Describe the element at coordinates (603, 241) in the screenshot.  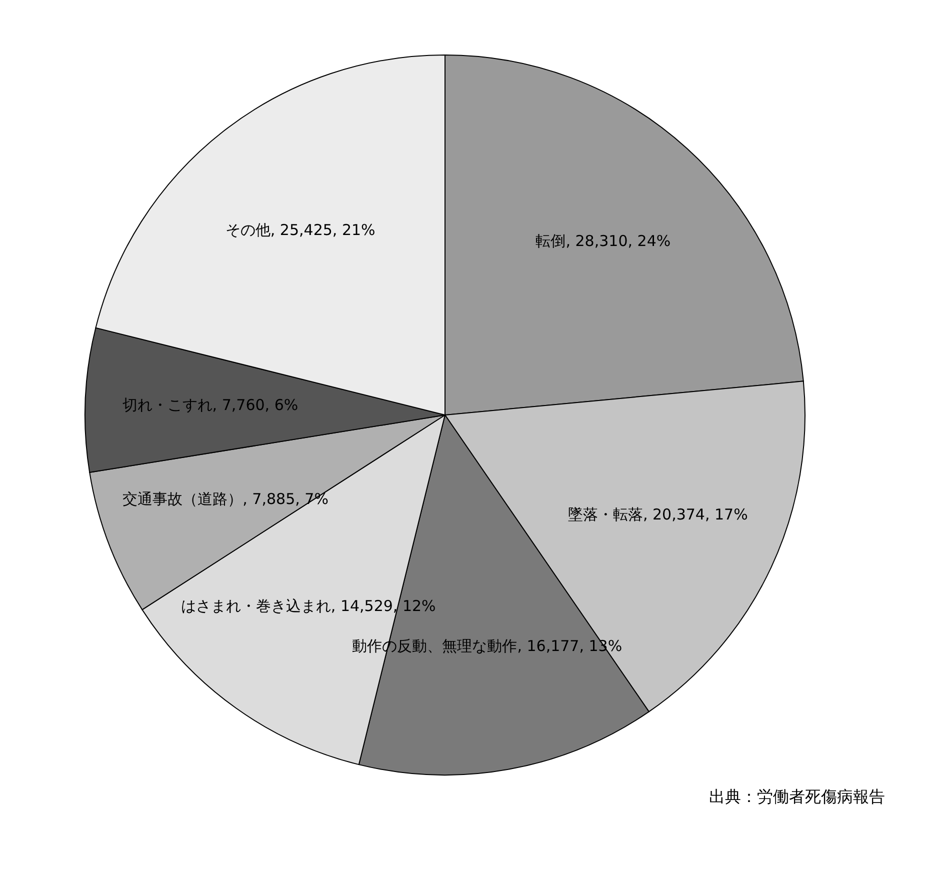
I see `slice-label: 転倒, 28,310, 24%` at that location.